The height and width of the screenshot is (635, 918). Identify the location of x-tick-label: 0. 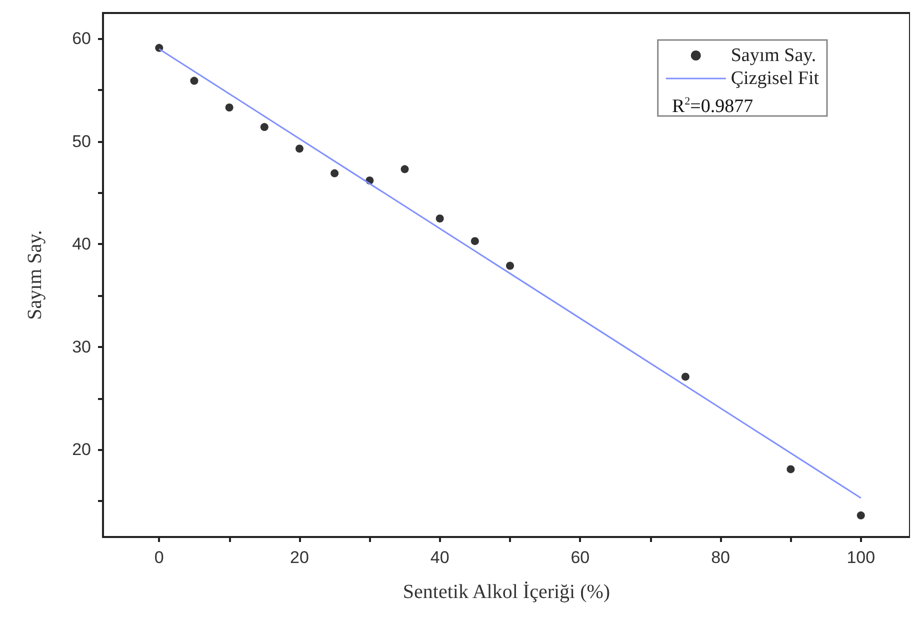
(159, 557).